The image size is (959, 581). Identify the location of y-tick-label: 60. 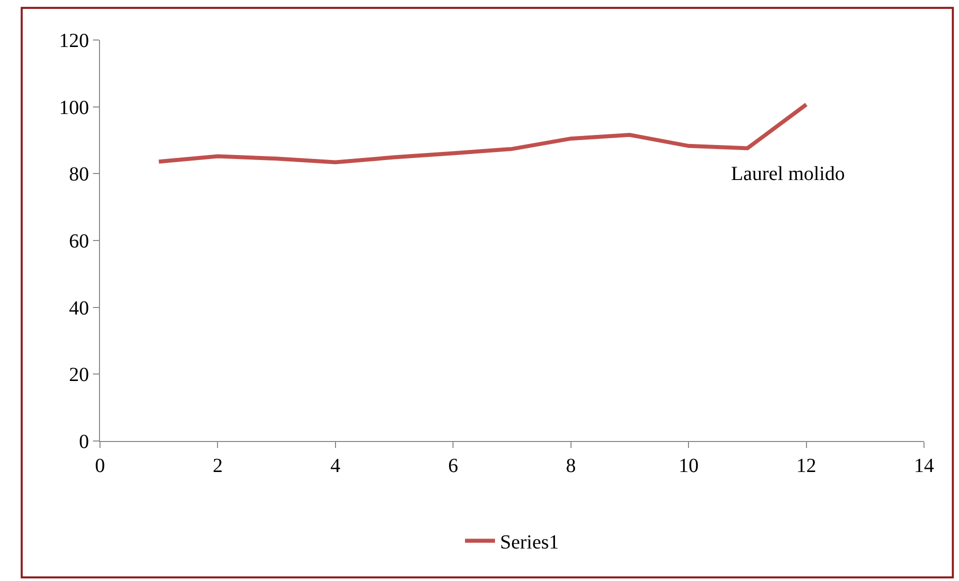
(79, 241).